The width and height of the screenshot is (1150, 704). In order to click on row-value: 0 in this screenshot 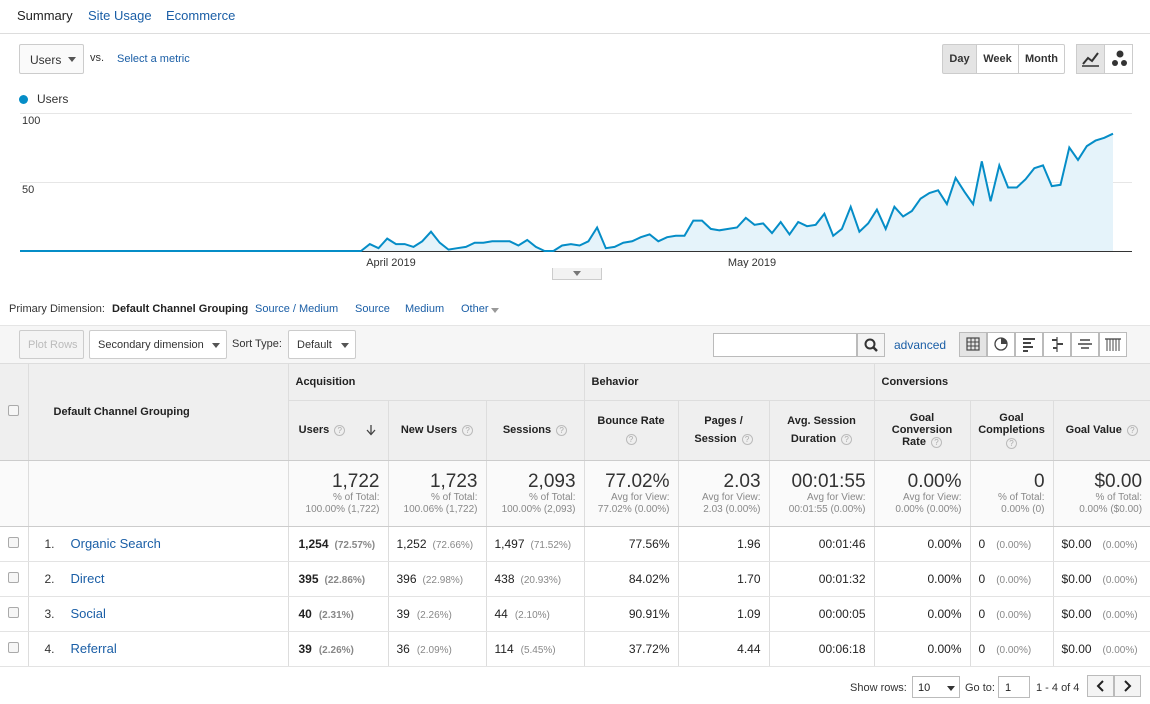, I will do `click(982, 613)`.